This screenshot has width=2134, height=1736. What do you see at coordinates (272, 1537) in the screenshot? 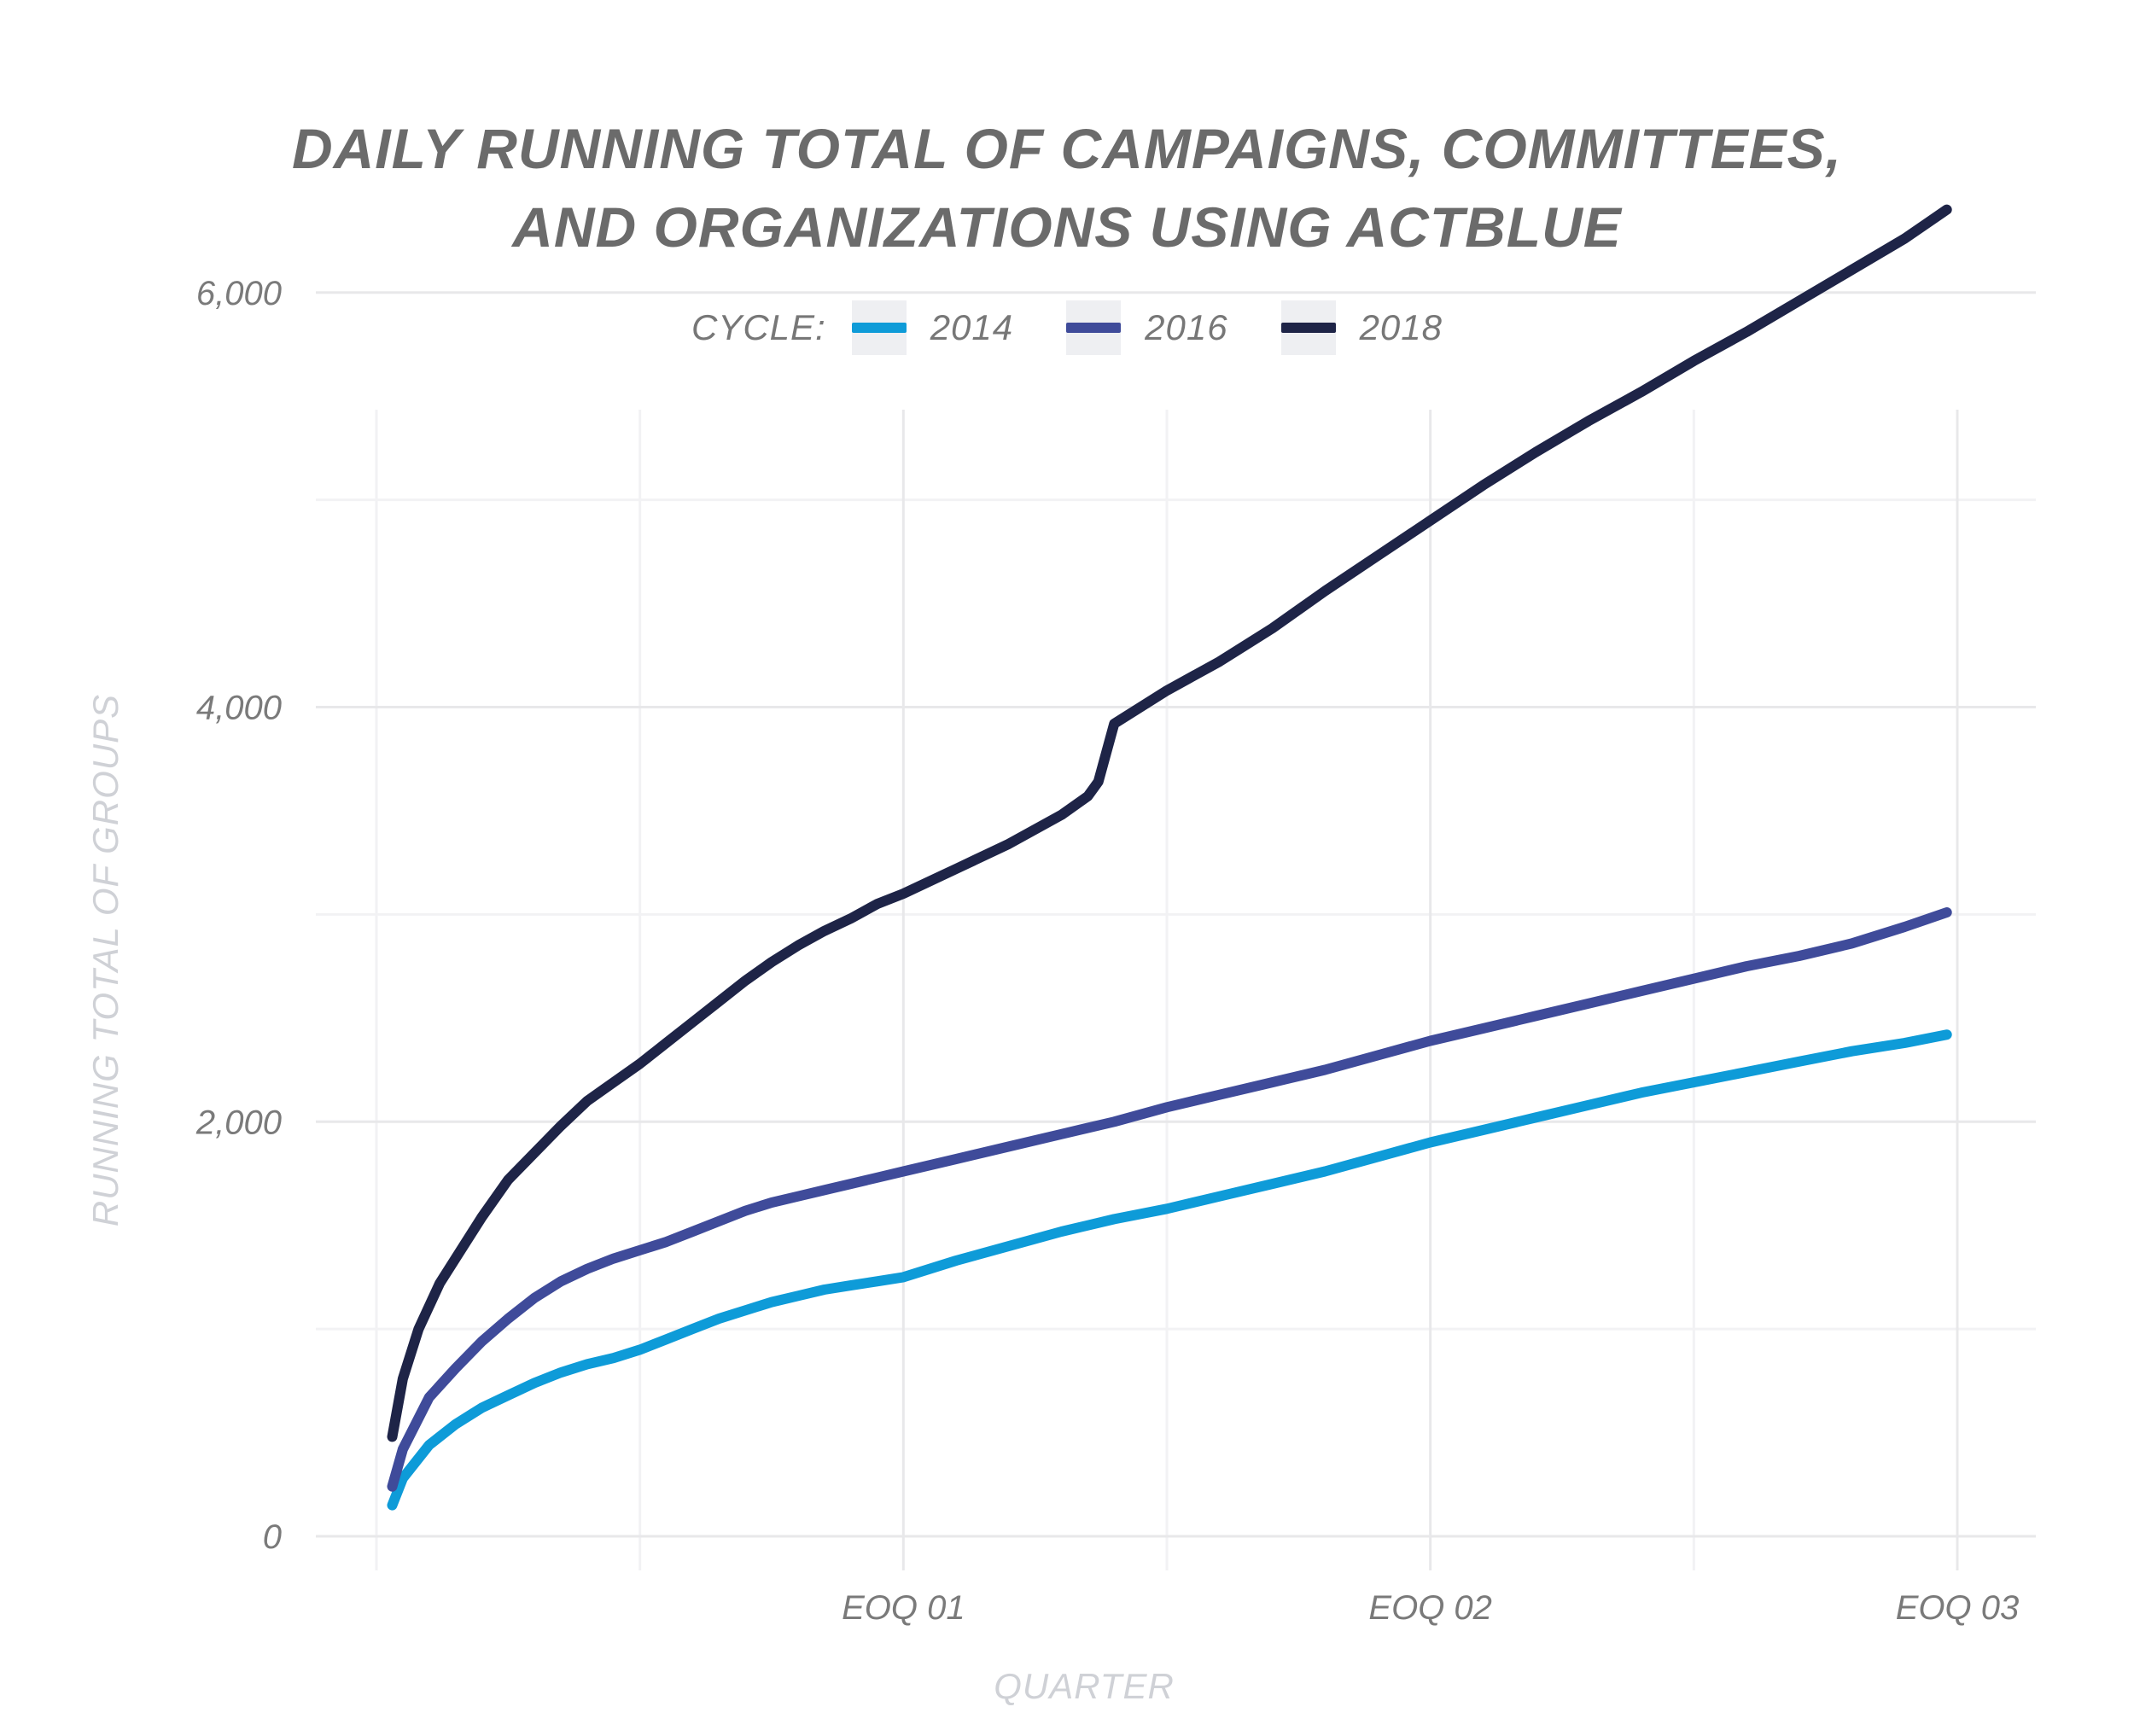
I see `y-tick-label: 0` at bounding box center [272, 1537].